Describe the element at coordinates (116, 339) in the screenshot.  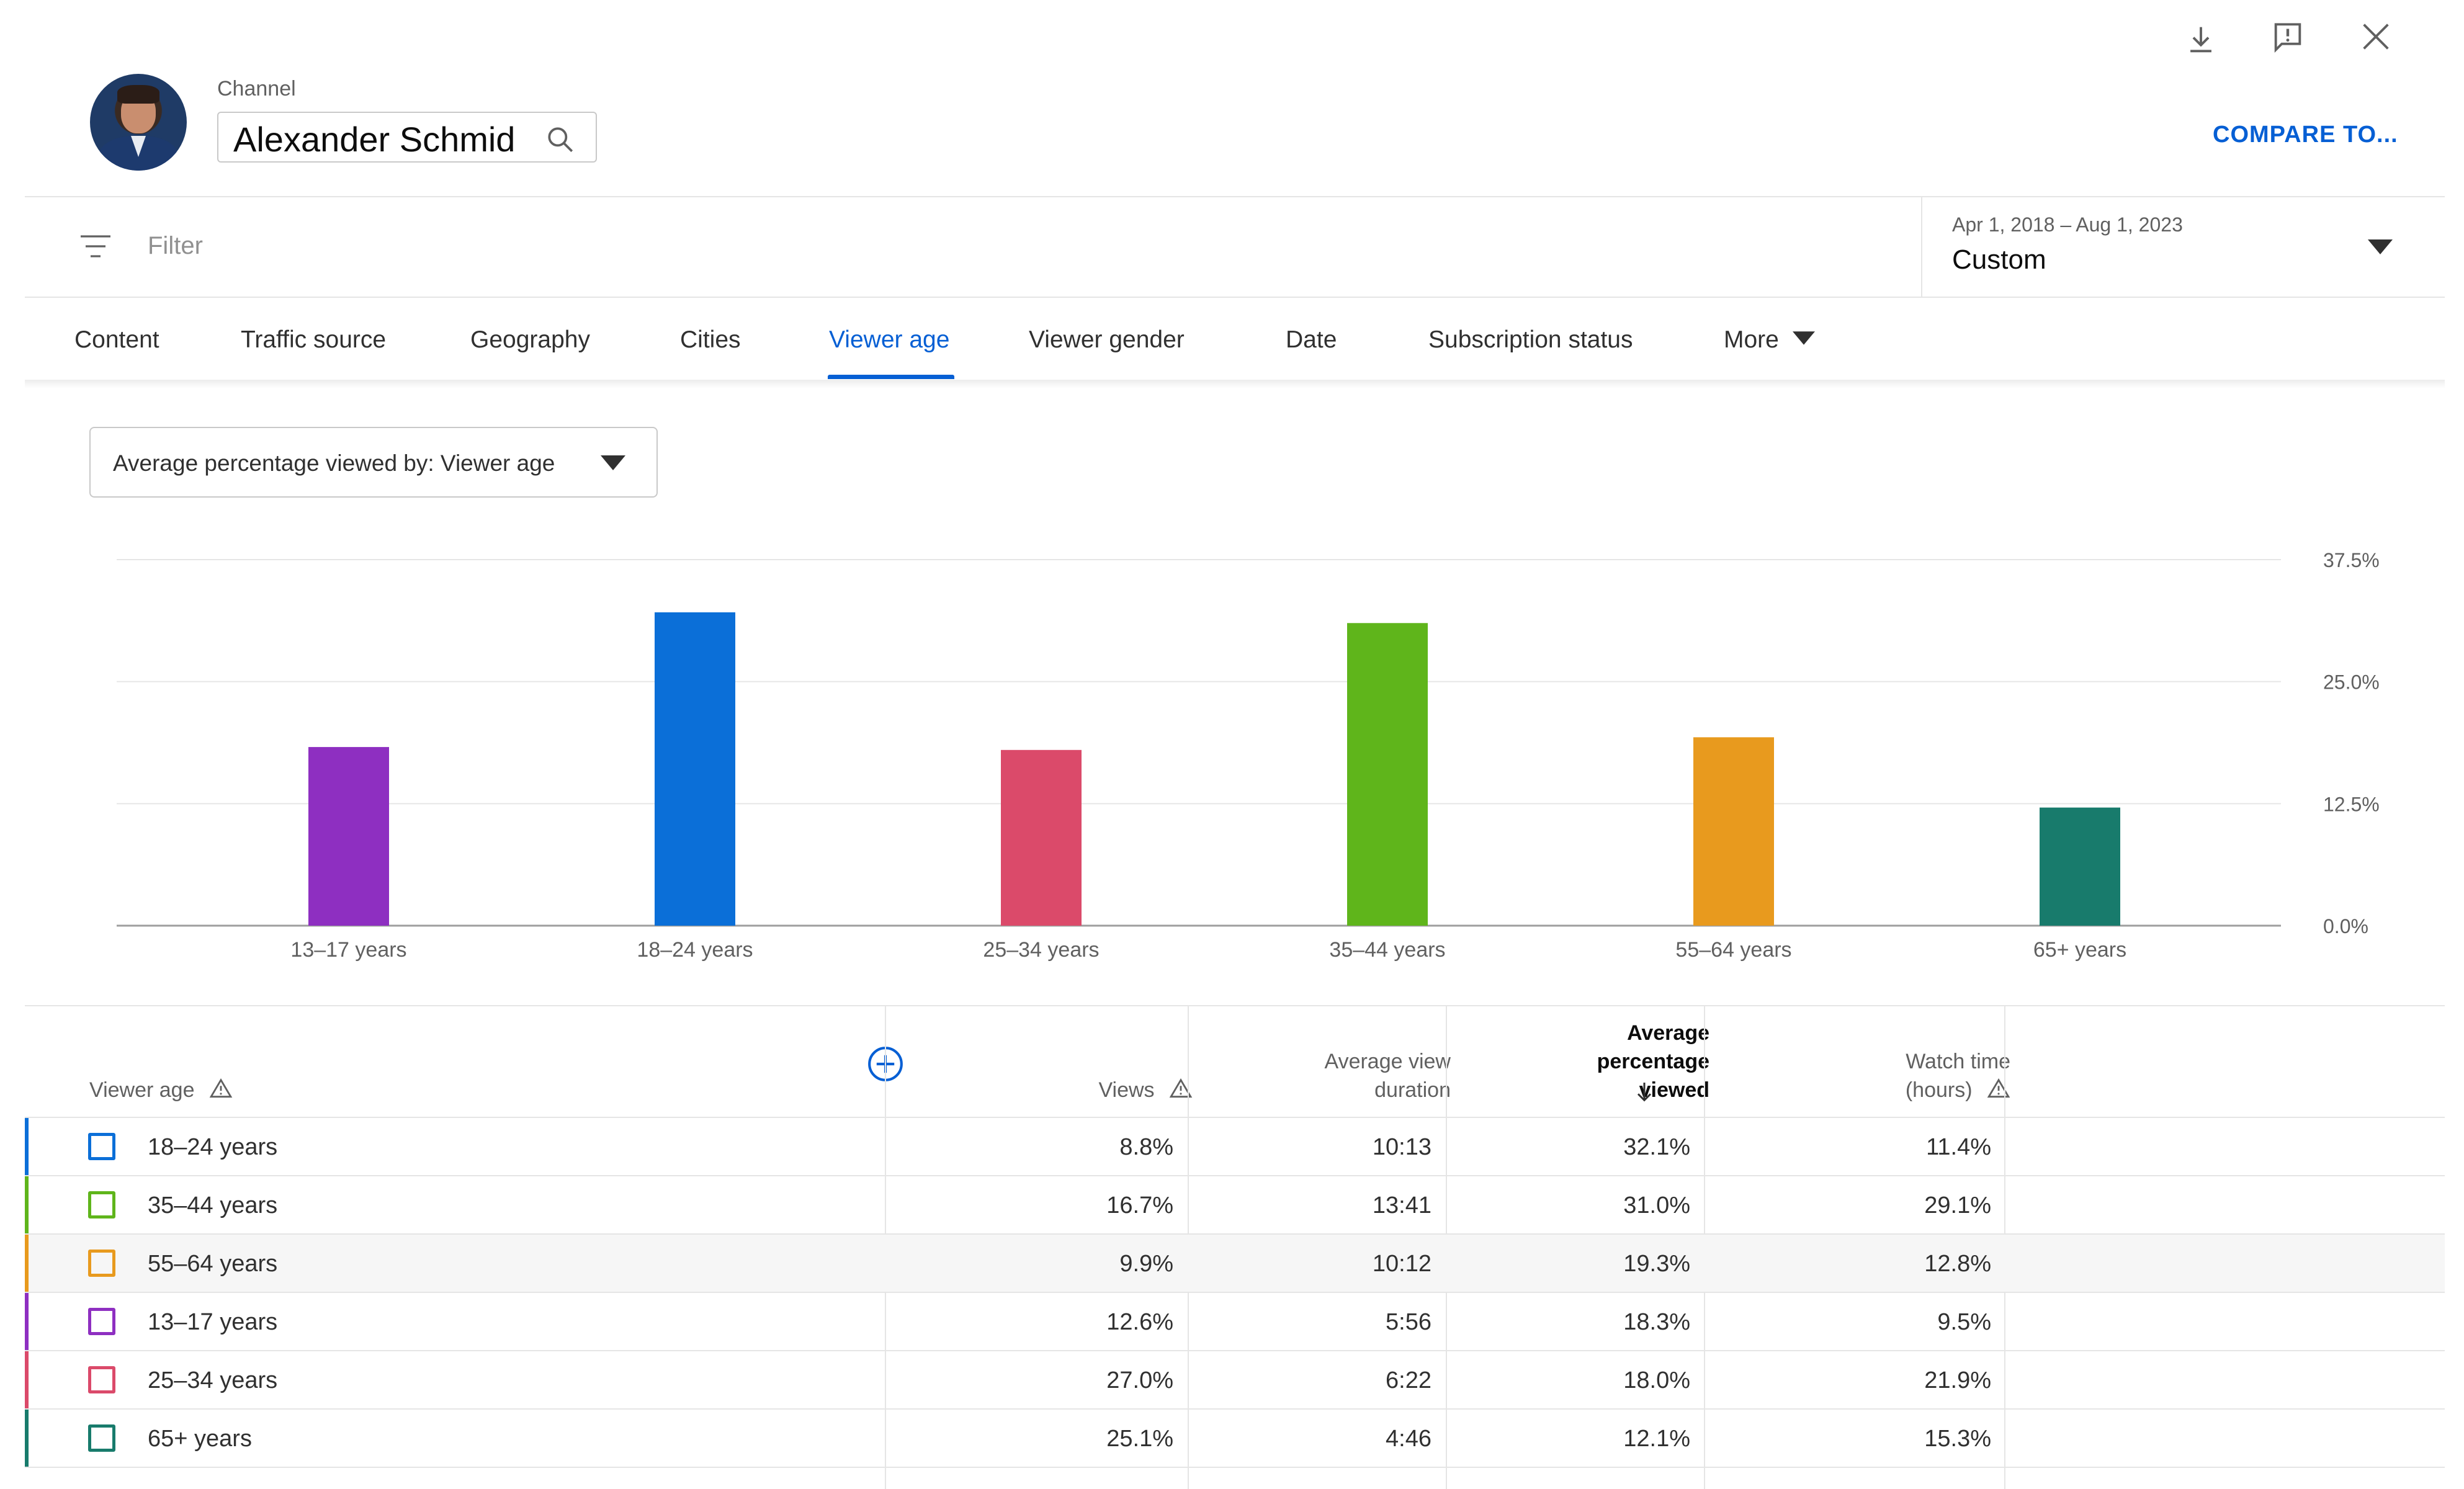
I see `tab-content: Content` at that location.